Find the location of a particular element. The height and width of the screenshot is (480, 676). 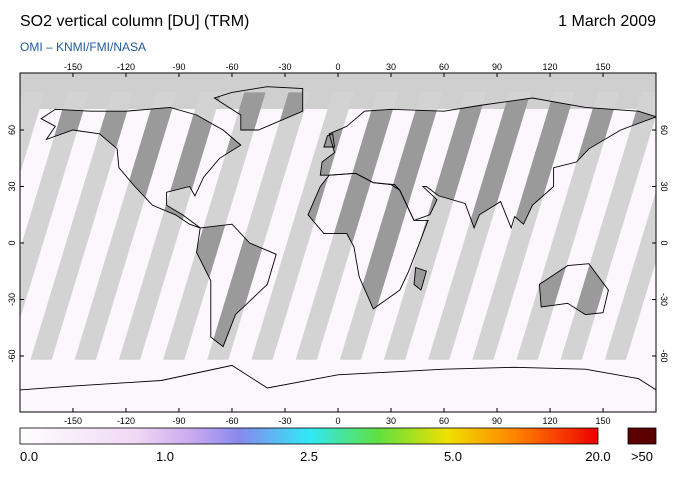

colorbar-label: 2.5 is located at coordinates (309, 456).